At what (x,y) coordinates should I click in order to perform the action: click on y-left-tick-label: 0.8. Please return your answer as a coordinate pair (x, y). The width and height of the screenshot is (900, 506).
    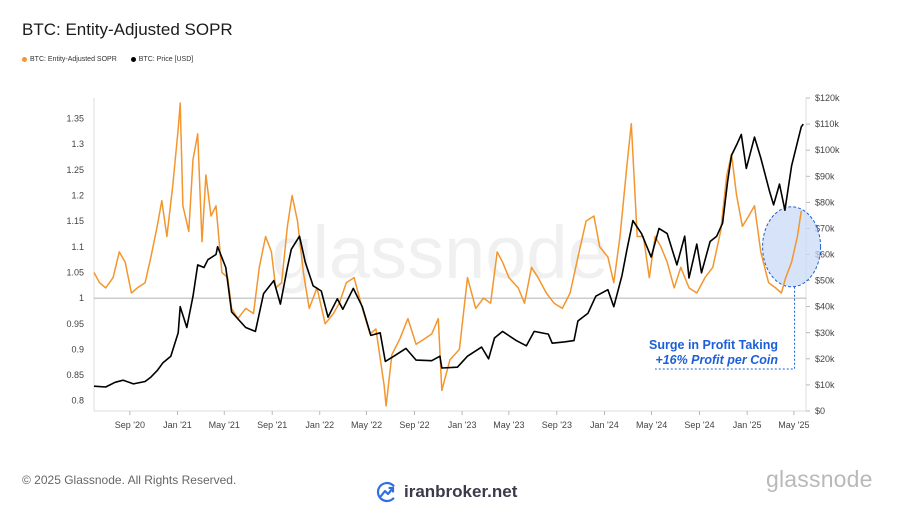
    Looking at the image, I should click on (77, 401).